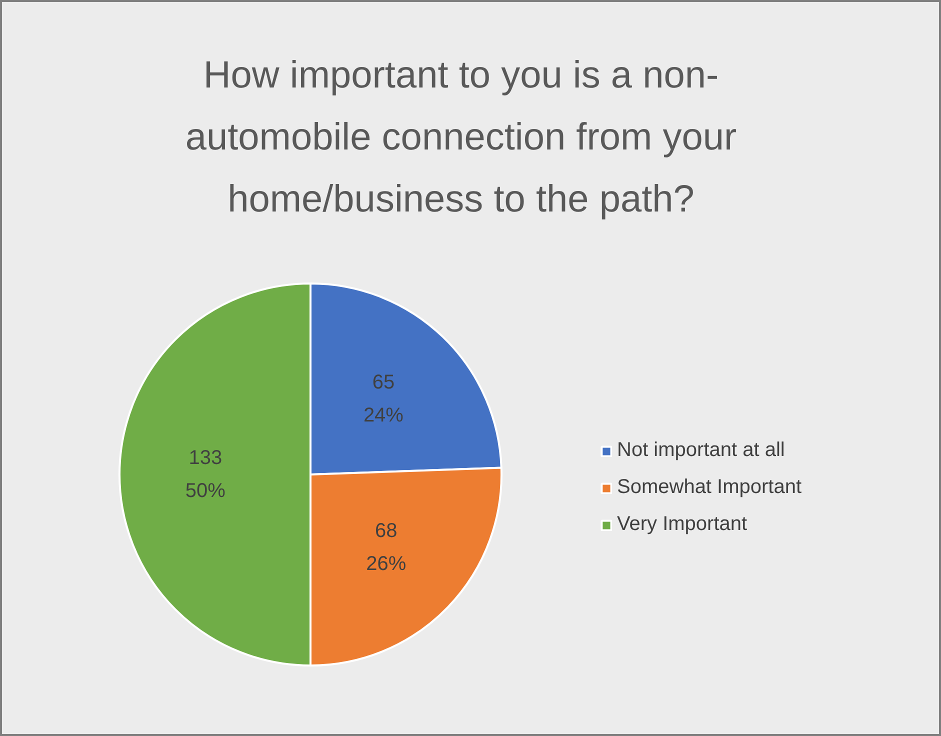  Describe the element at coordinates (461, 137) in the screenshot. I see `chart-title: How important to you is a non- automobile connection from your home/business to the path?` at that location.